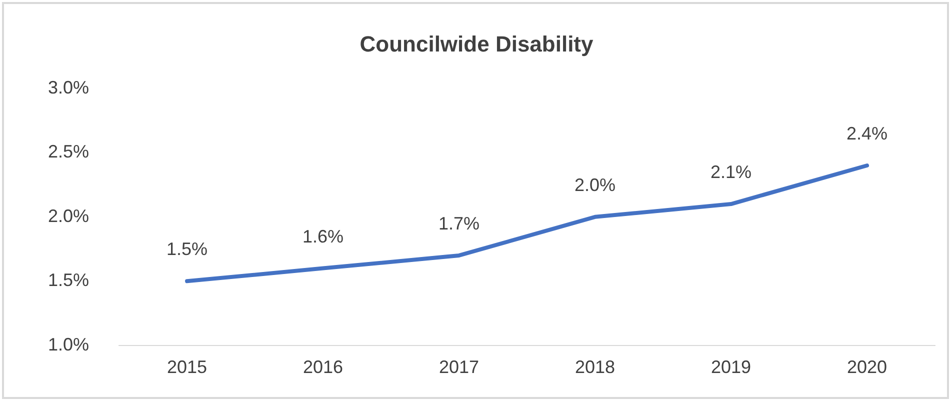 The width and height of the screenshot is (951, 401). What do you see at coordinates (69, 280) in the screenshot?
I see `y-tick-label: 1.5%` at bounding box center [69, 280].